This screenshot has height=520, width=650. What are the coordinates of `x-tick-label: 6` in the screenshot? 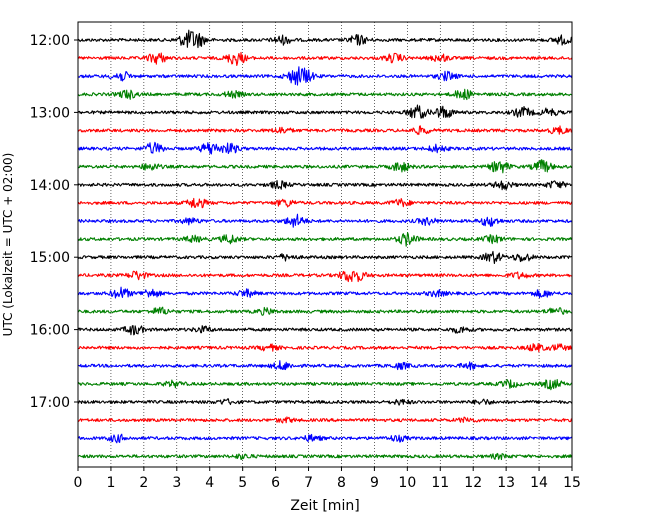 It's located at (275, 483).